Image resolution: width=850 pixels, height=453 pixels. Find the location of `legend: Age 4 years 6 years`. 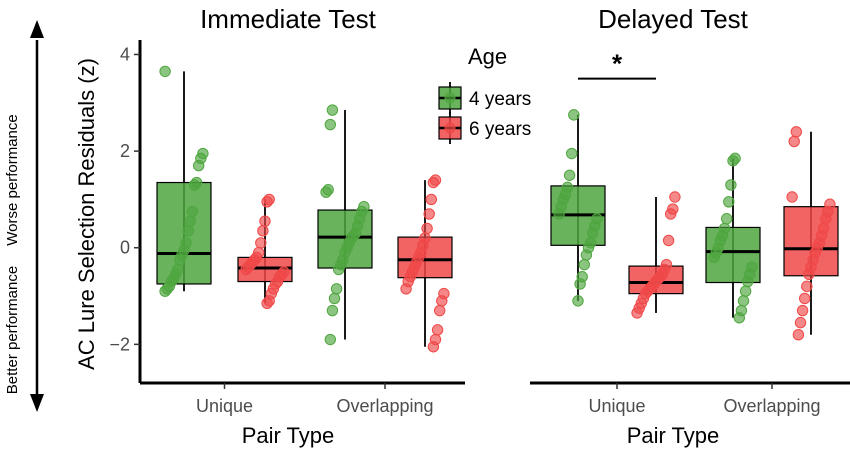

legend: Age 4 years 6 years is located at coordinates (484, 94).